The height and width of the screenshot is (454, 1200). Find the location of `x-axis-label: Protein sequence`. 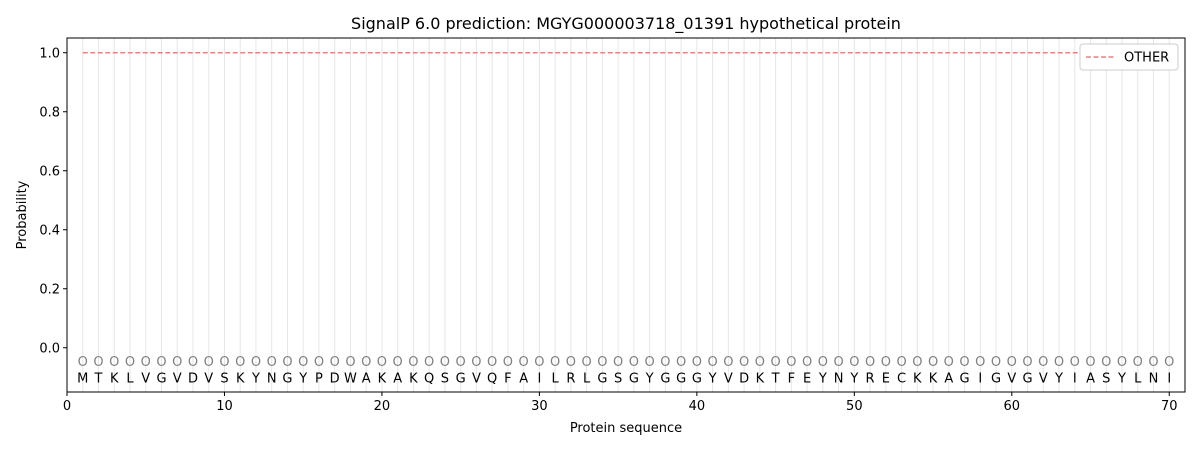

x-axis-label: Protein sequence is located at coordinates (626, 428).